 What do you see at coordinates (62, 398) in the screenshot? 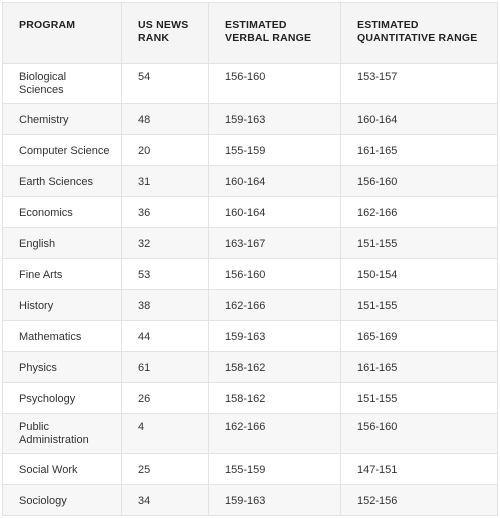
I see `cell-program: Psychology` at bounding box center [62, 398].